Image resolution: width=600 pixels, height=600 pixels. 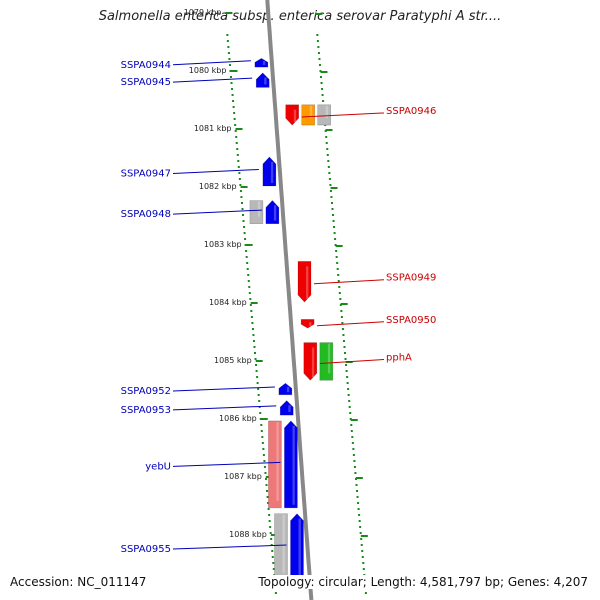 I want to click on gene-label: SSPA0949, so click(x=411, y=278).